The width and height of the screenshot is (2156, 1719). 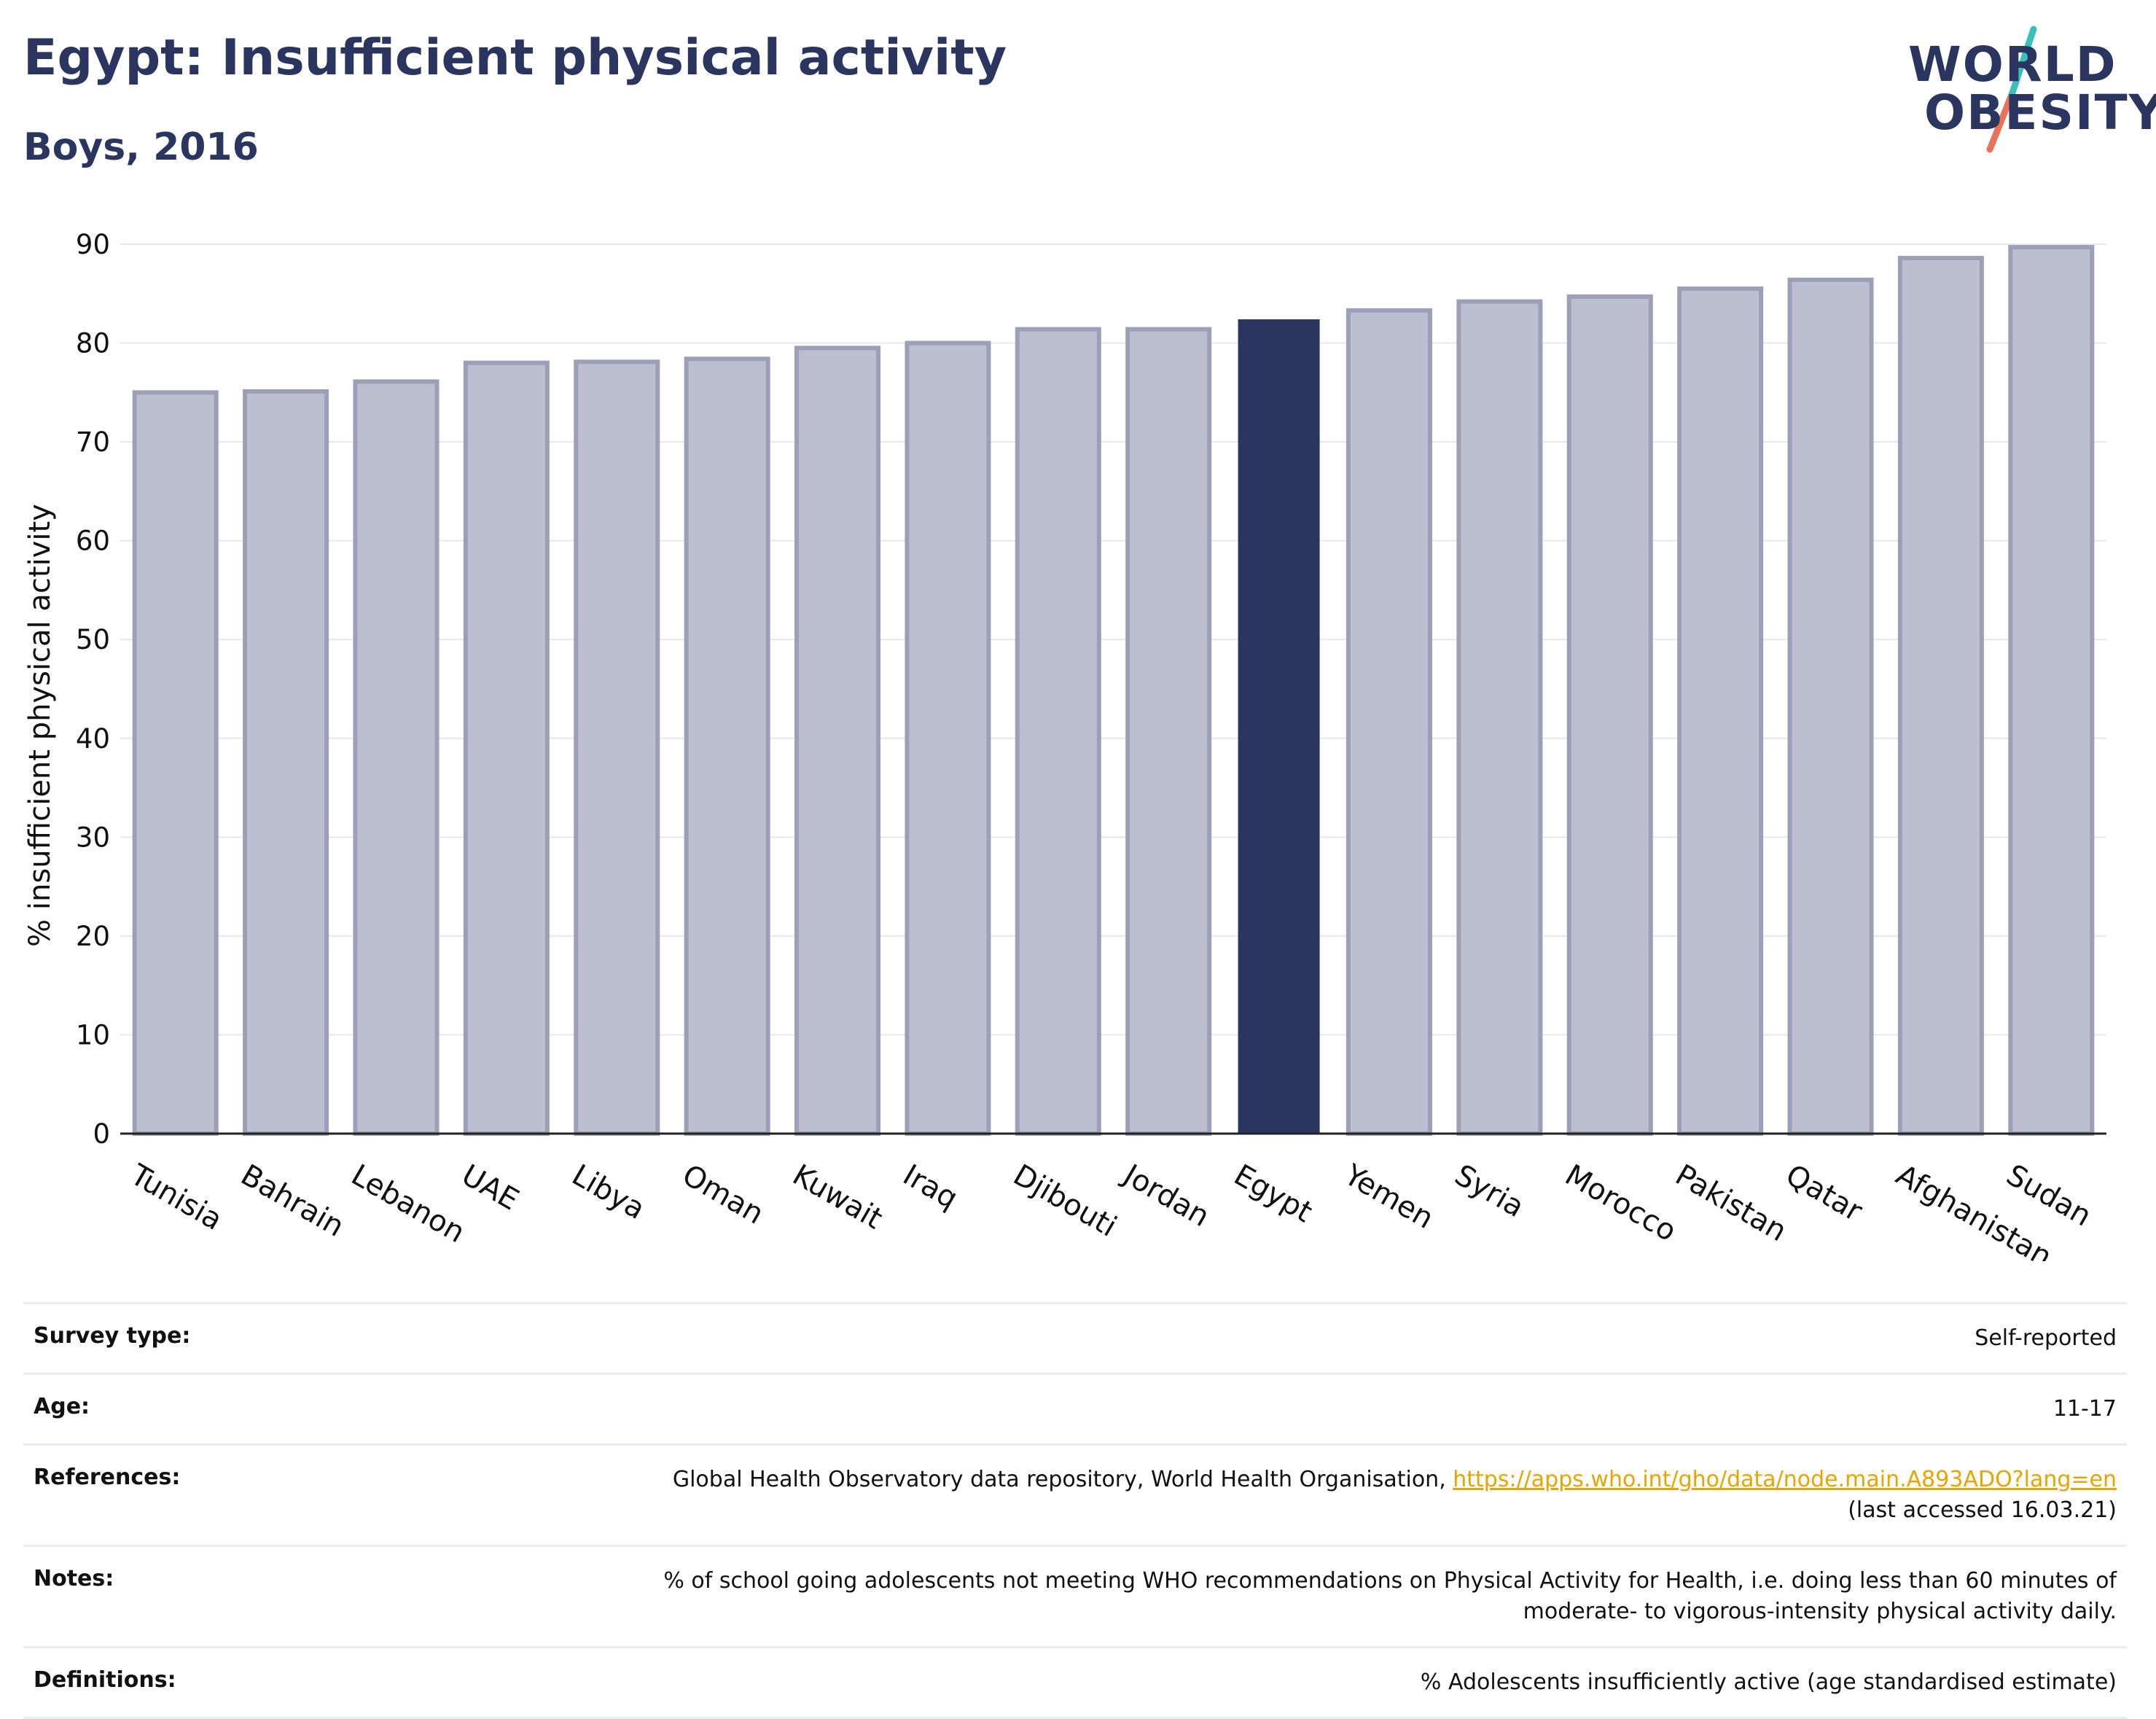 What do you see at coordinates (2012, 89) in the screenshot?
I see `logo-slash-icon` at bounding box center [2012, 89].